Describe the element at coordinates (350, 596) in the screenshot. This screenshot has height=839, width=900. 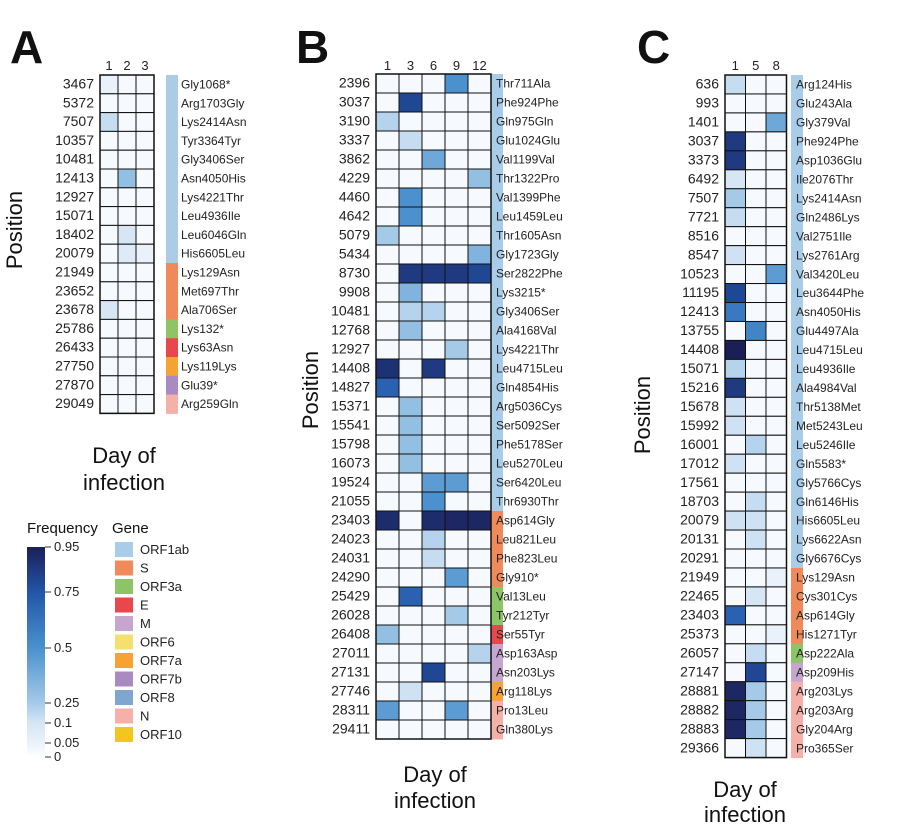
I see `position-label: 25429` at that location.